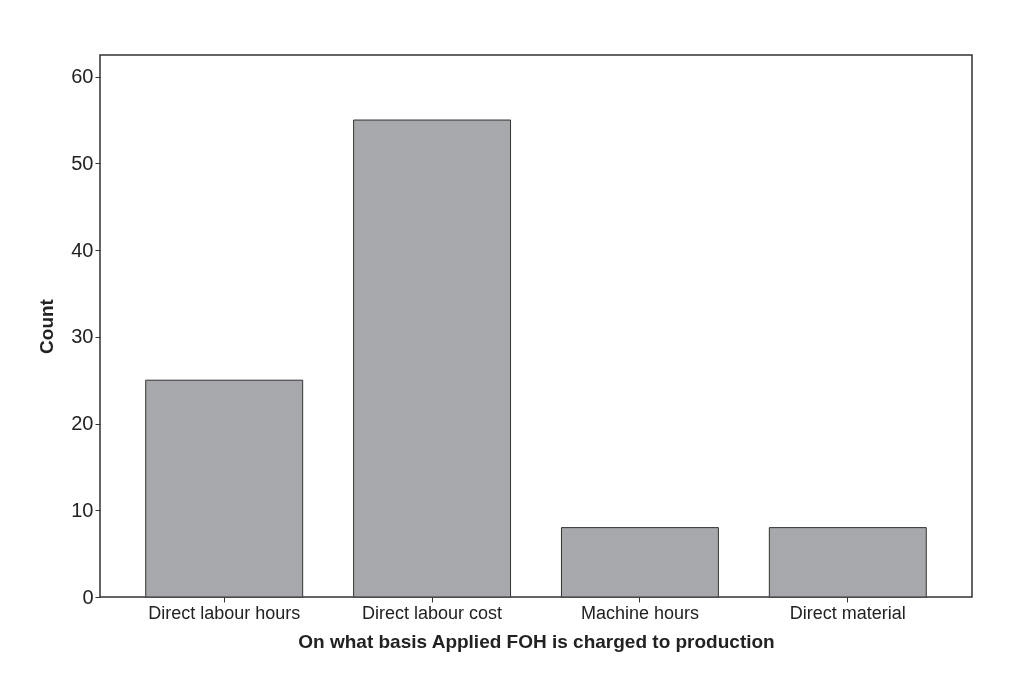 Image resolution: width=1020 pixels, height=676 pixels. I want to click on y-tick-label: 0, so click(88, 596).